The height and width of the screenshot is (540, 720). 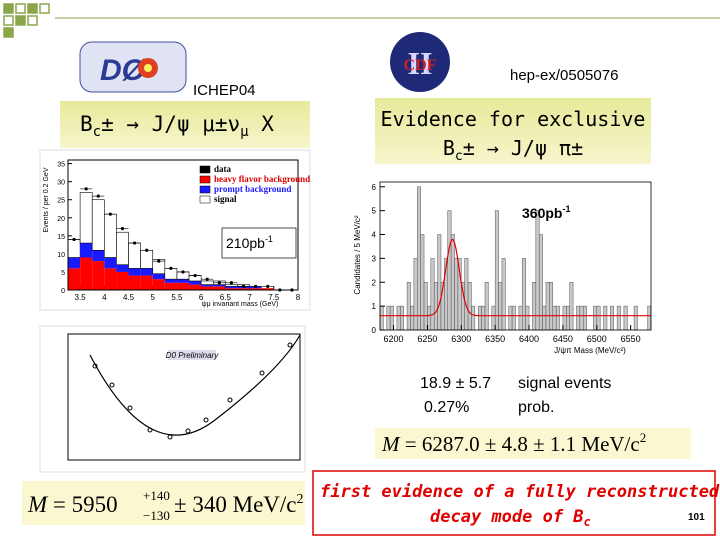 I want to click on reference: hep-ex/0505076, so click(x=564, y=75).